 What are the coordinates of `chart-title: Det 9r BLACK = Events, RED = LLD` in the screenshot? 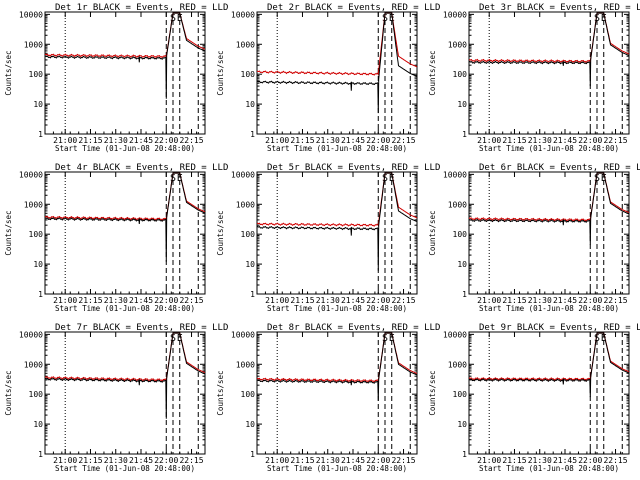 It's located at (559, 328).